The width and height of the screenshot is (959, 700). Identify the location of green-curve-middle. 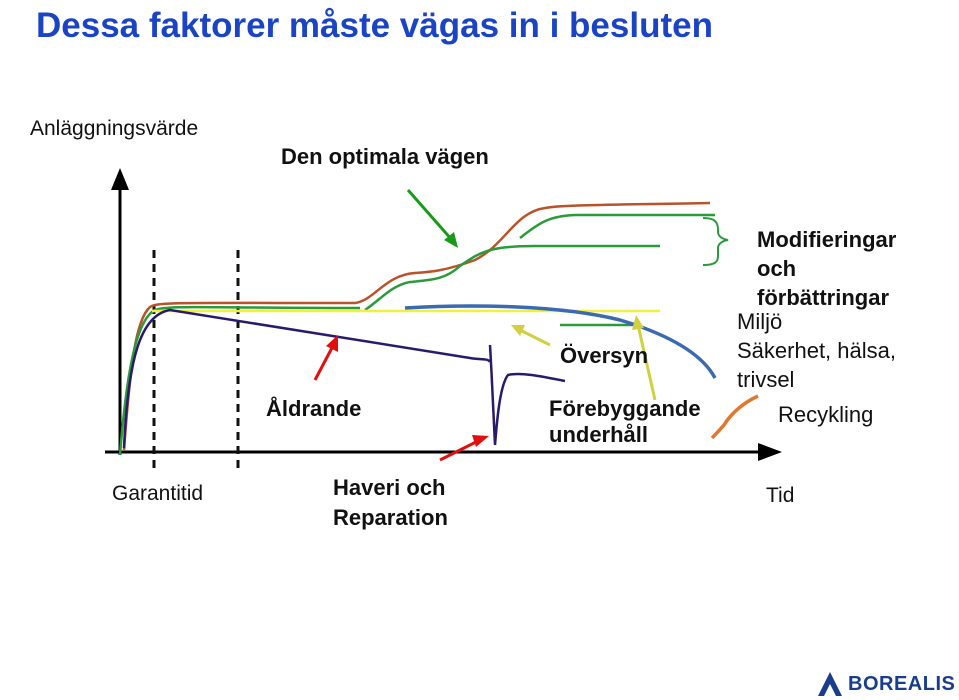
(512, 278).